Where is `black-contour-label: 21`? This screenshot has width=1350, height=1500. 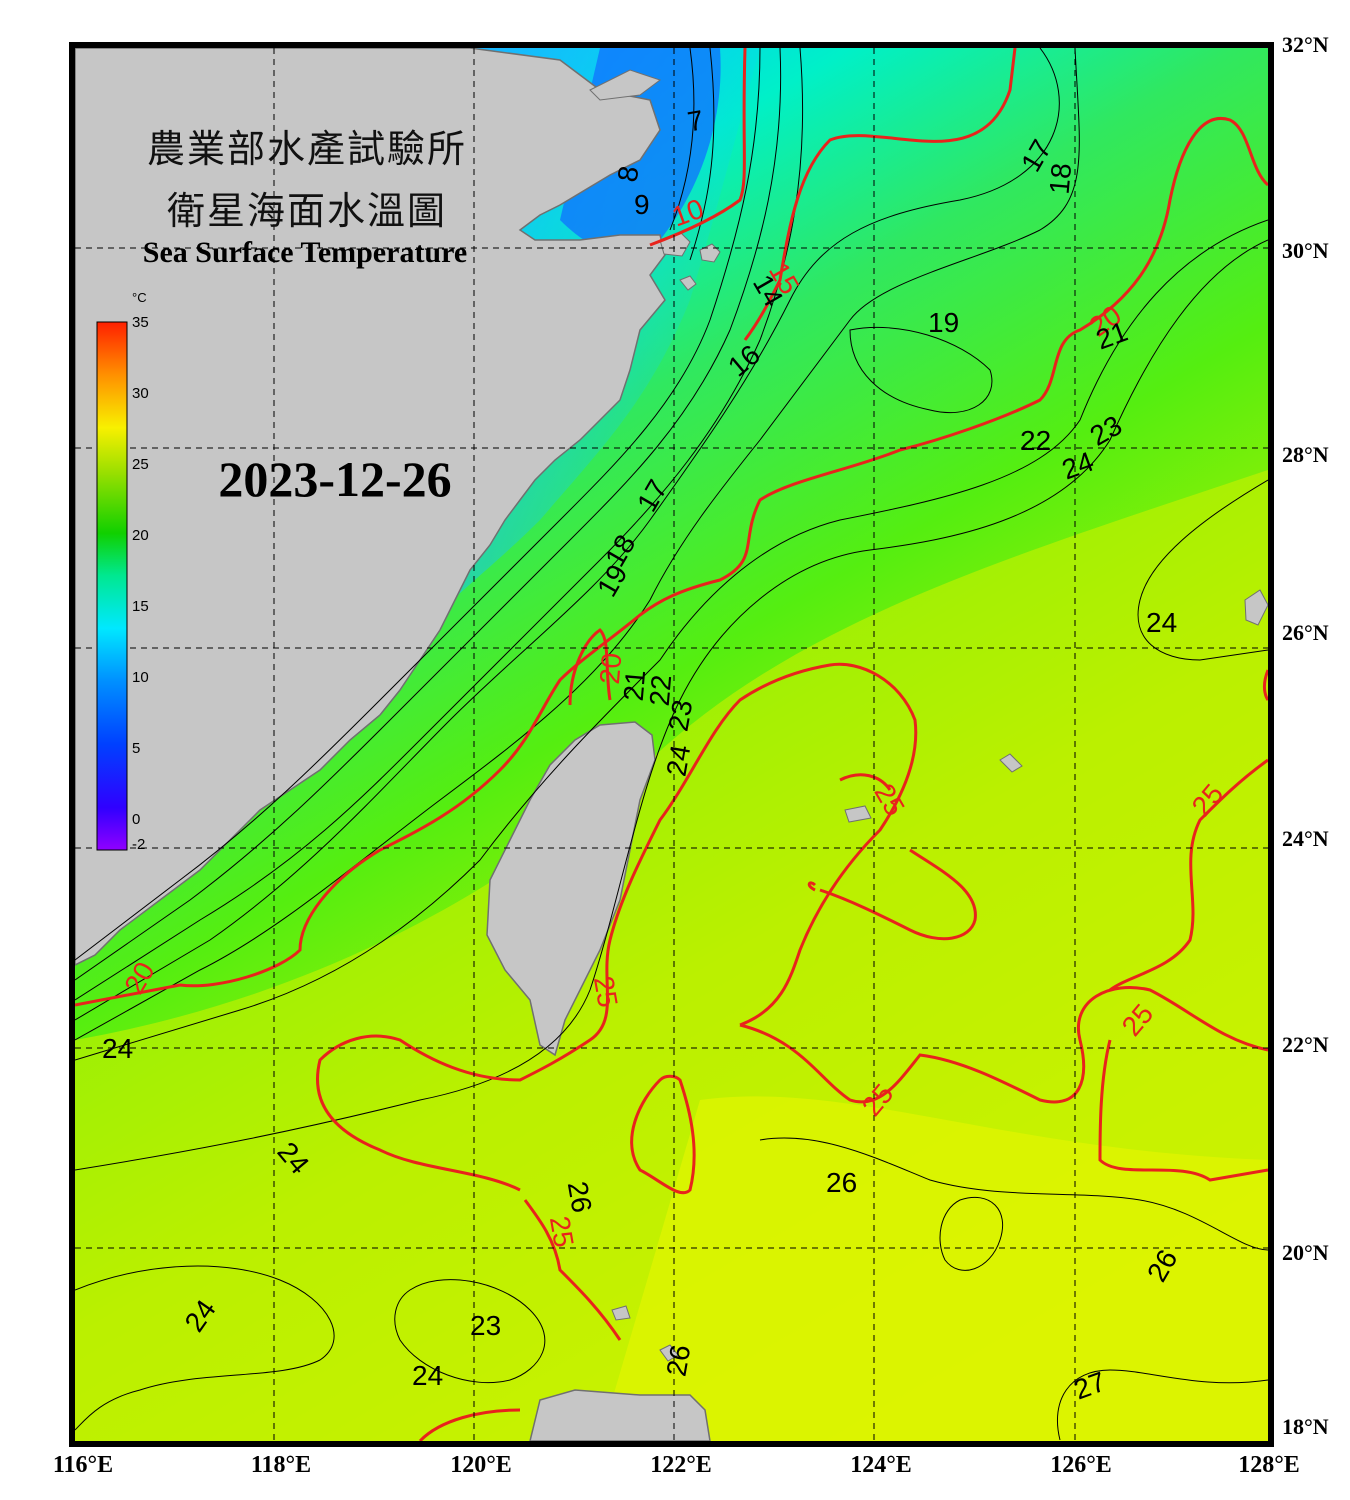 black-contour-label: 21 is located at coordinates (635, 686).